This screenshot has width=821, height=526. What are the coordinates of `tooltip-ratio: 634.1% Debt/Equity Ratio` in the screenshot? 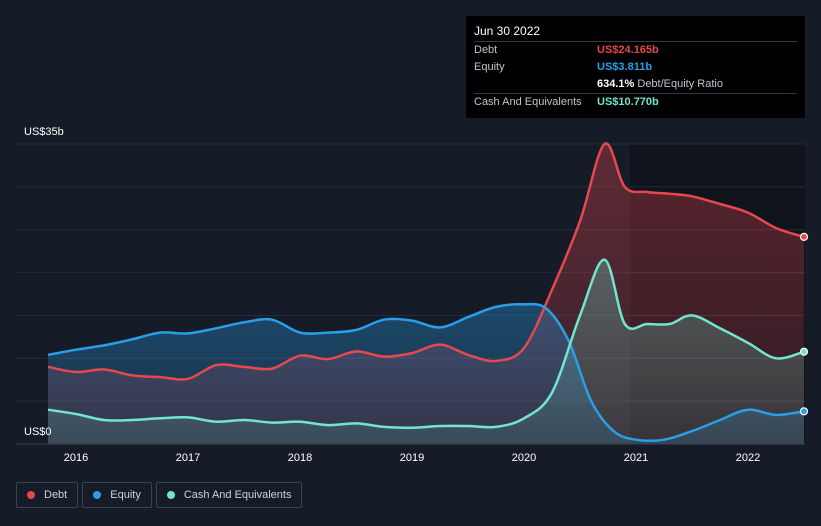 It's located at (660, 84).